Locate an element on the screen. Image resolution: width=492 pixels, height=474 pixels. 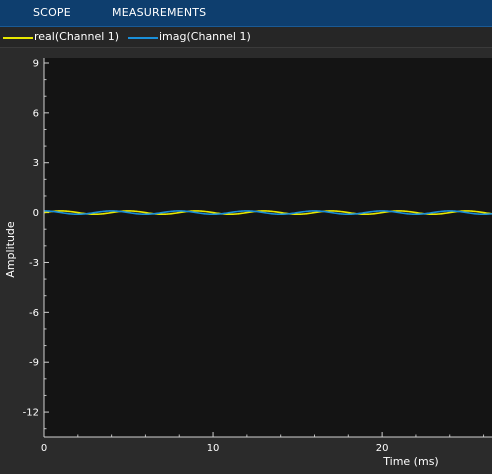
x-tick-label: 10 is located at coordinates (213, 448).